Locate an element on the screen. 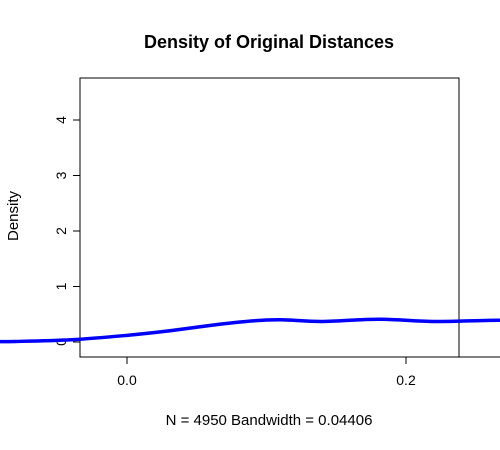  x-tick-label: 0.0 is located at coordinates (127, 380).